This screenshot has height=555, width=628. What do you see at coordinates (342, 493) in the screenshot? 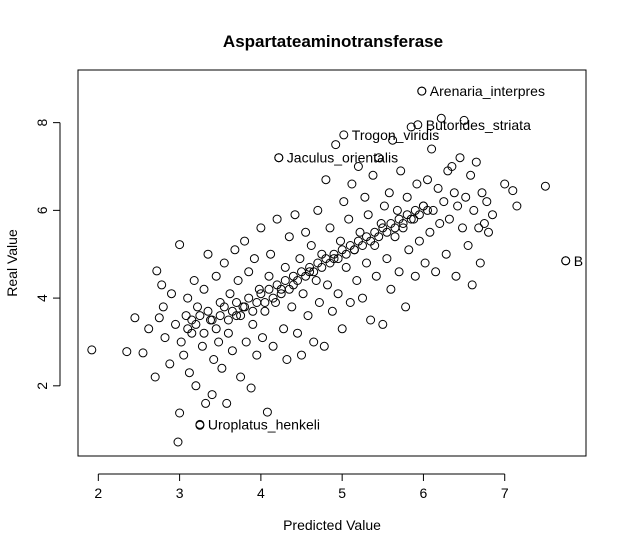
I see `x-tick-label: 5` at bounding box center [342, 493].